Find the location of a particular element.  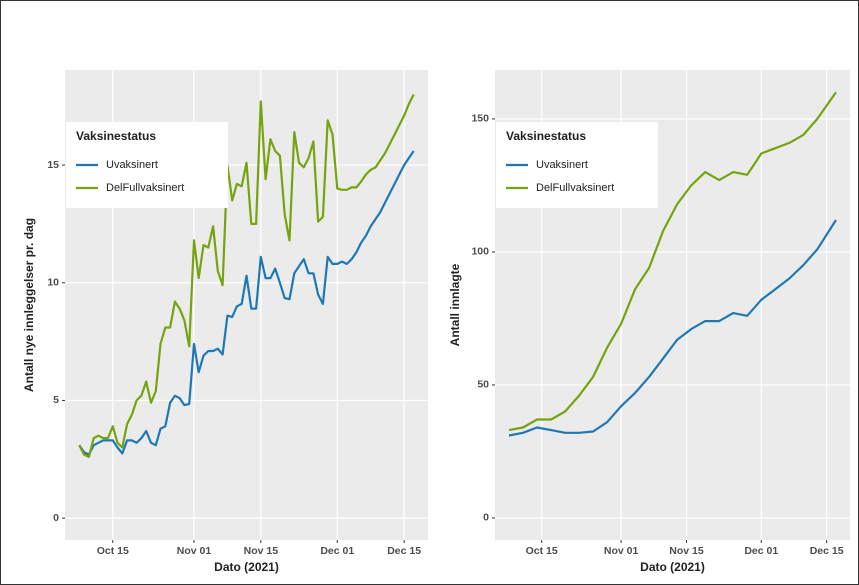

y-tick-label: 10 is located at coordinates (53, 283).